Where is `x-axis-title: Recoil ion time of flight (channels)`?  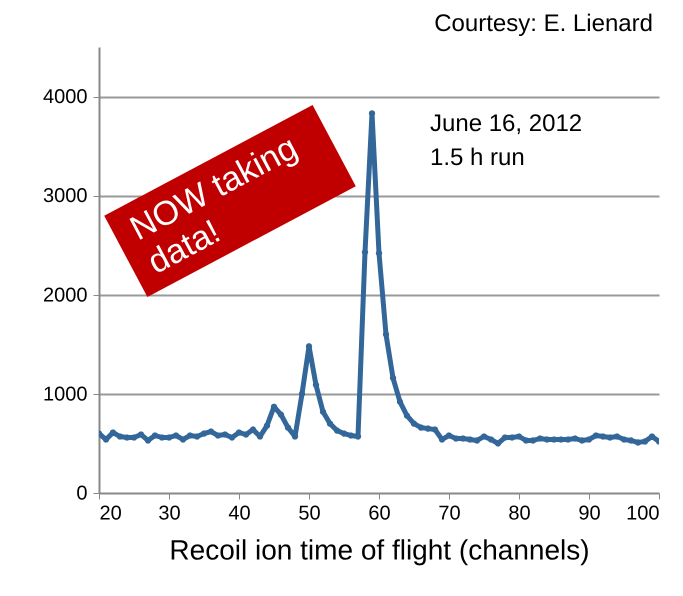 x-axis-title: Recoil ion time of flight (channels) is located at coordinates (379, 550).